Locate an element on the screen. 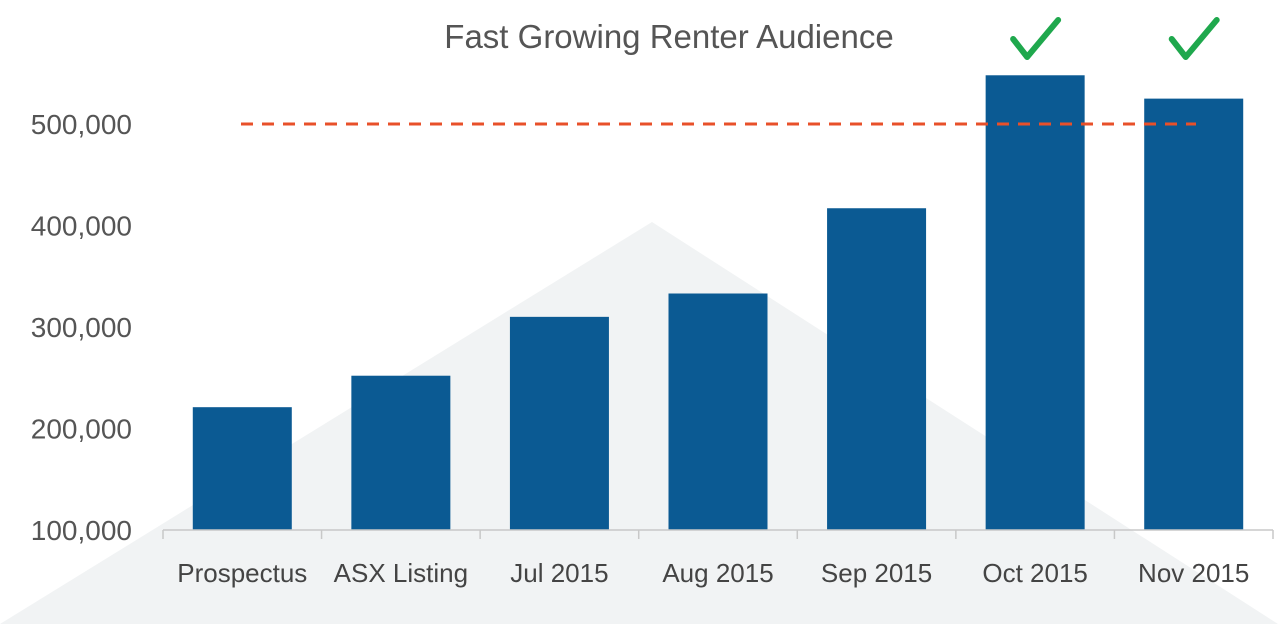 The width and height of the screenshot is (1278, 624). y-tick-label: 500,000 is located at coordinates (81, 124).